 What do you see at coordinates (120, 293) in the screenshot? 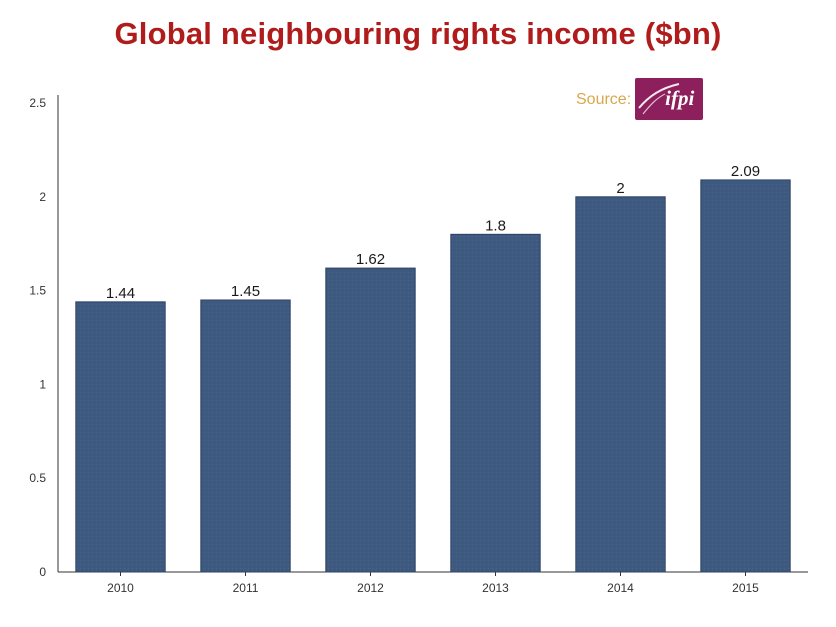
I see `data-label-2010: 1.44` at bounding box center [120, 293].